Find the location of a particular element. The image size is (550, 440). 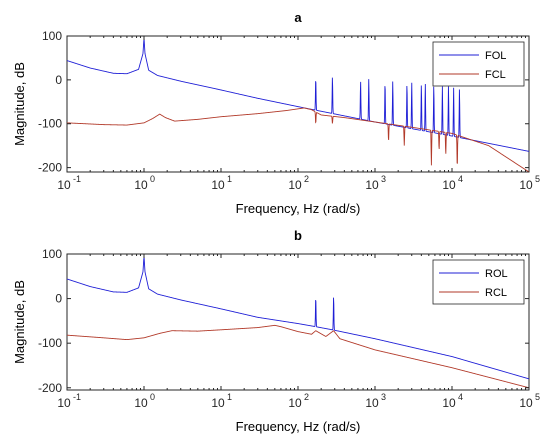

legend: ROL RCL is located at coordinates (478, 282).